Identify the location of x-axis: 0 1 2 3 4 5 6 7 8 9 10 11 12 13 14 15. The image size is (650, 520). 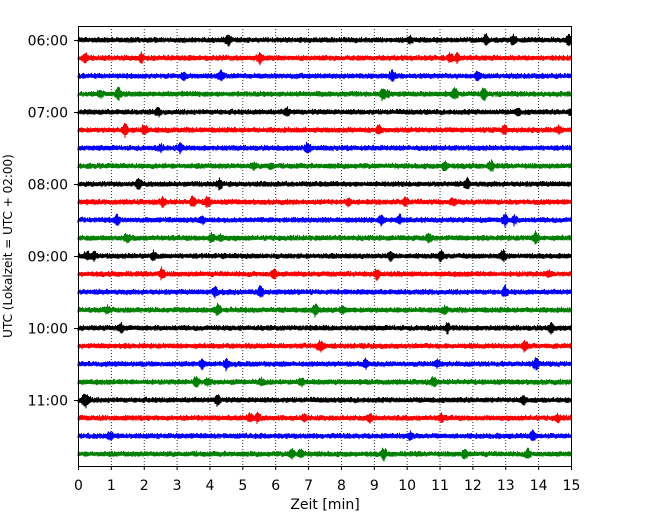
(327, 480).